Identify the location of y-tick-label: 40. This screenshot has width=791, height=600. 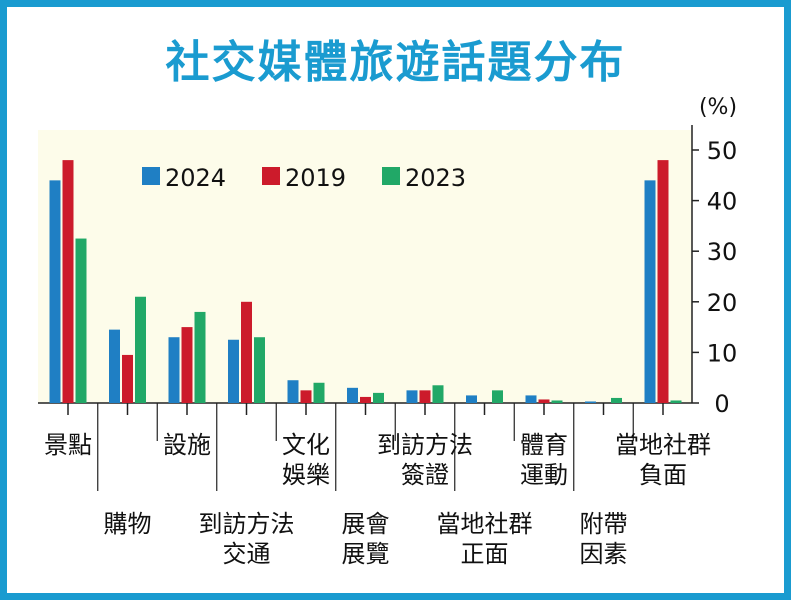
(722, 202).